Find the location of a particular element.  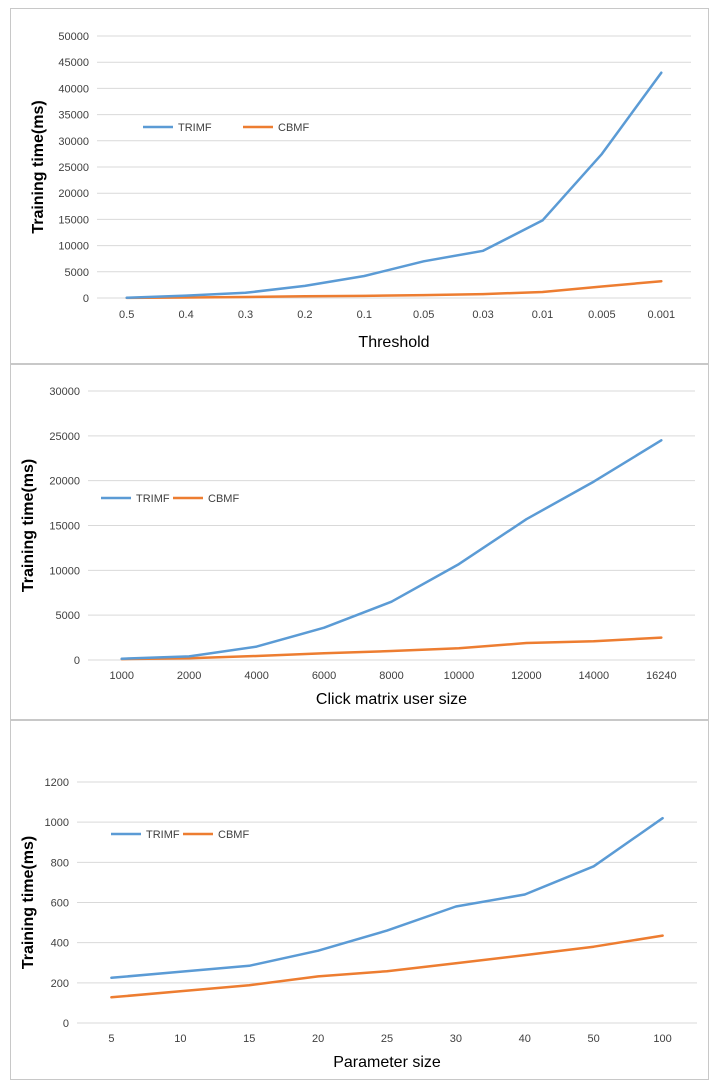

x-tick-label: 0.03 is located at coordinates (482, 315).